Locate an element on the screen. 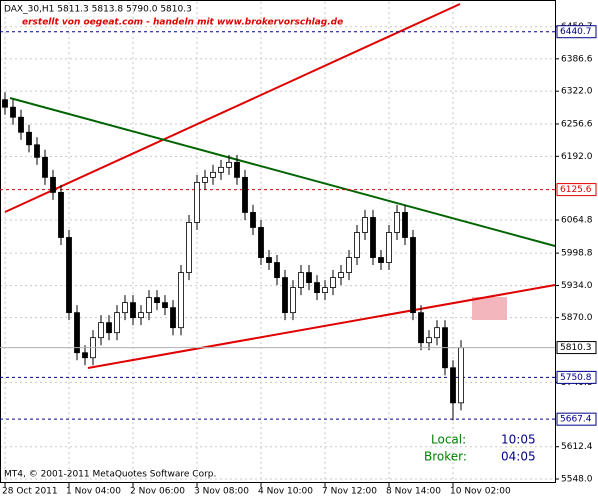  y-tick-label: 5998.8 is located at coordinates (577, 254).